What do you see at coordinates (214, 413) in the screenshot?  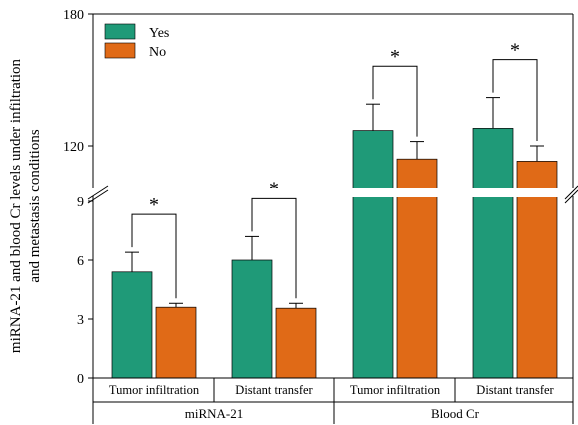 I see `group-label-1: miRNA-21` at bounding box center [214, 413].